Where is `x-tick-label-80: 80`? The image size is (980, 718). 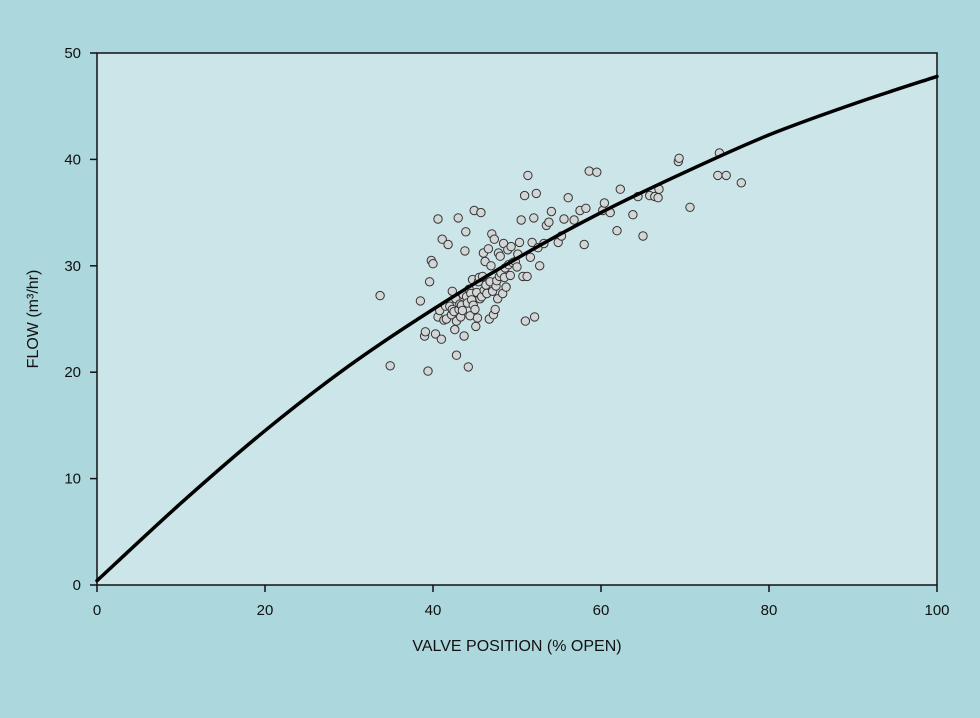
x-tick-label-80: 80 is located at coordinates (769, 610).